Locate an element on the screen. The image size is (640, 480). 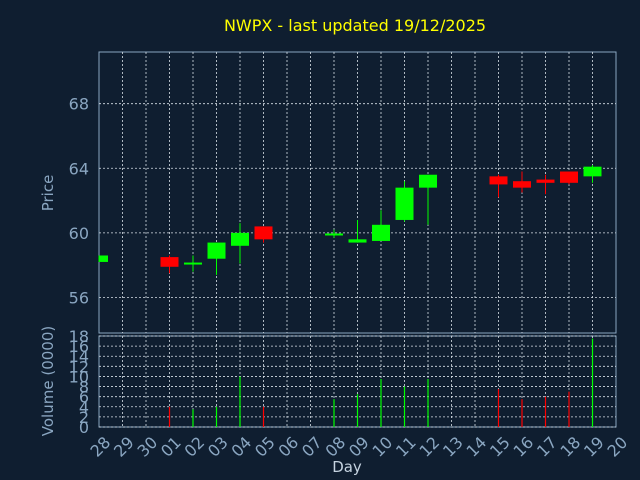
volume-tick-label: 18 is located at coordinates (79, 336).